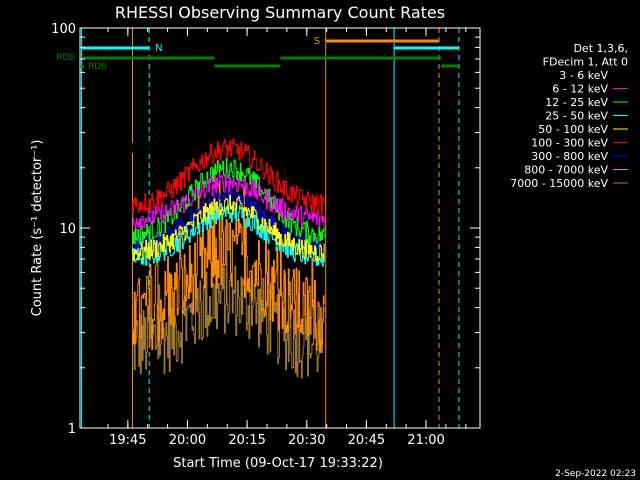 Image resolution: width=640 pixels, height=480 pixels. Describe the element at coordinates (67, 229) in the screenshot. I see `y-tick-label: 10` at that location.